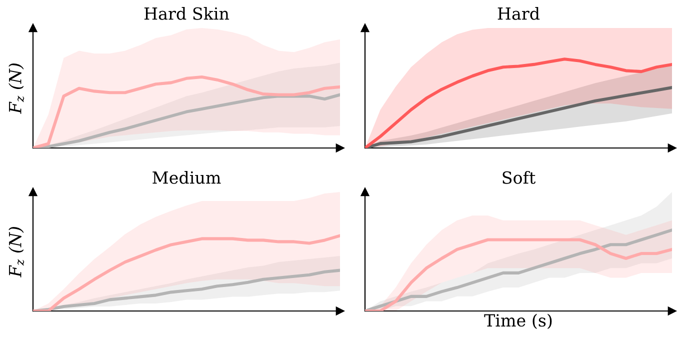 Image resolution: width=677 pixels, height=344 pixels. I want to click on chart-title: Hard Skin, so click(187, 13).